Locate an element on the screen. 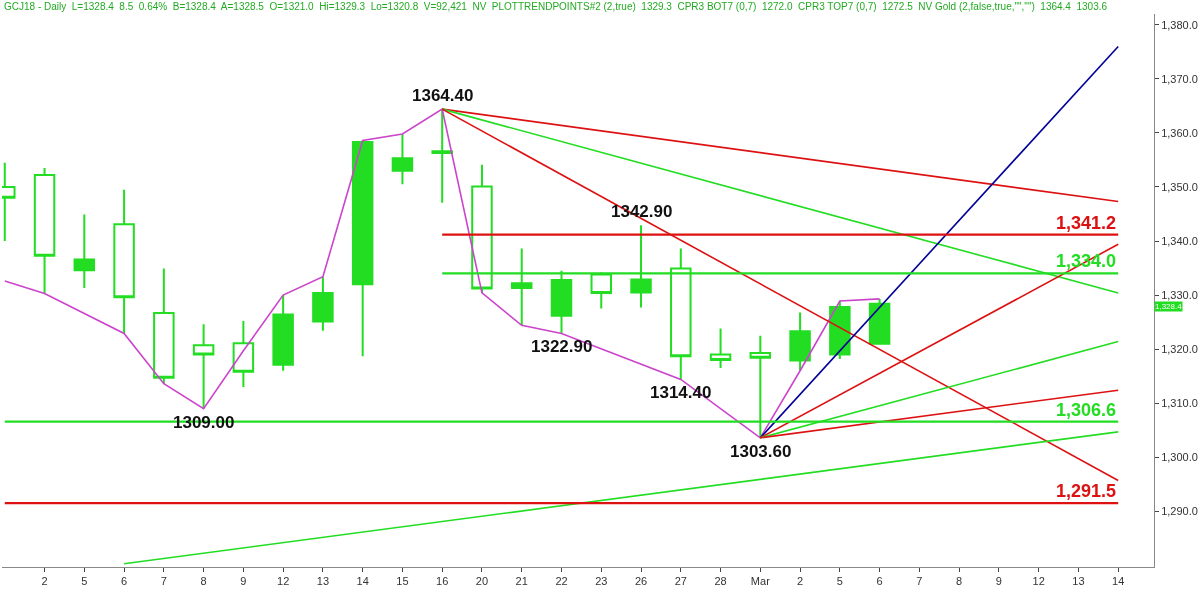 The height and width of the screenshot is (603, 1200). x-tick-label: 15 is located at coordinates (402, 581).